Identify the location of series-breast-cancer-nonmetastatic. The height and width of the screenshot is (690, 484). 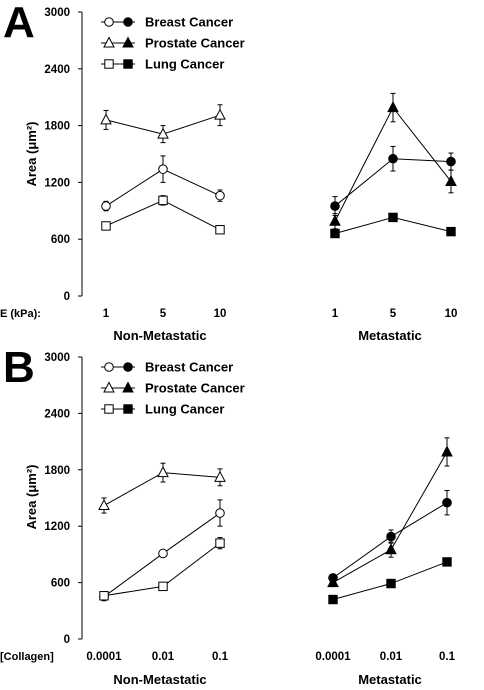
(163, 183).